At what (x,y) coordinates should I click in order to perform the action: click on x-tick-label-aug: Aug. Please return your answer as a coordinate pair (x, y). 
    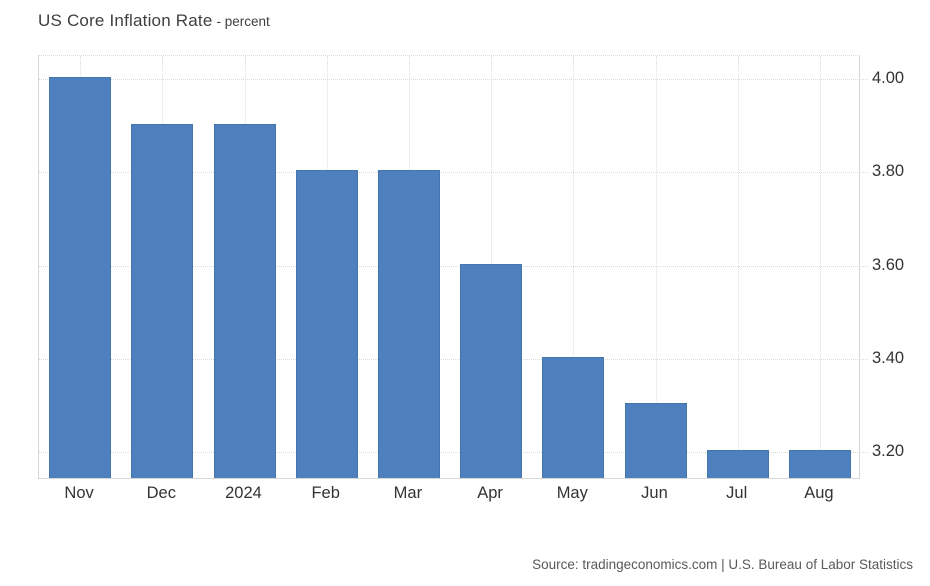
    Looking at the image, I should click on (819, 493).